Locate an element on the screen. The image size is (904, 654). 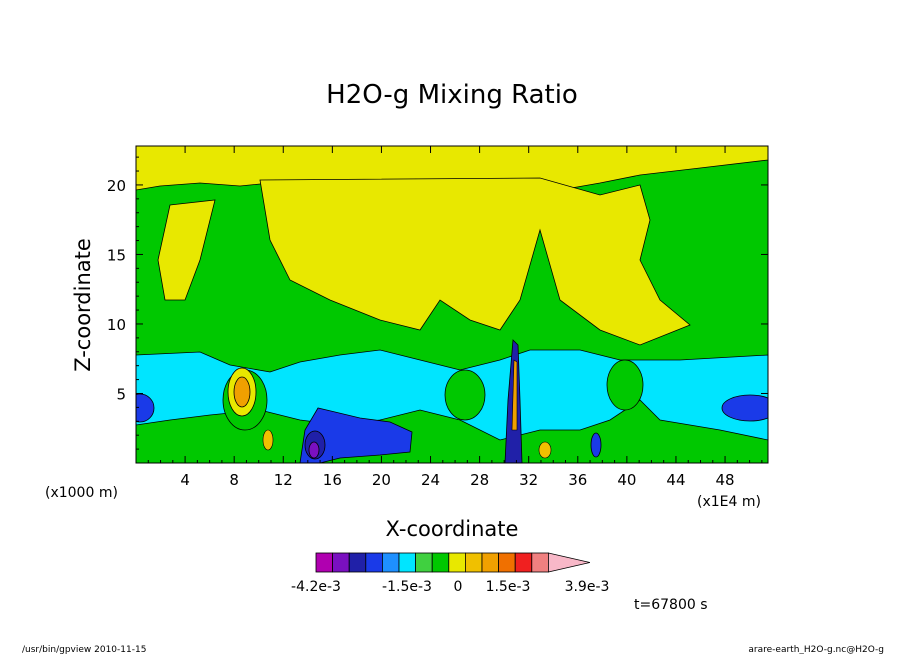
x-tick-label: 40 is located at coordinates (626, 480).